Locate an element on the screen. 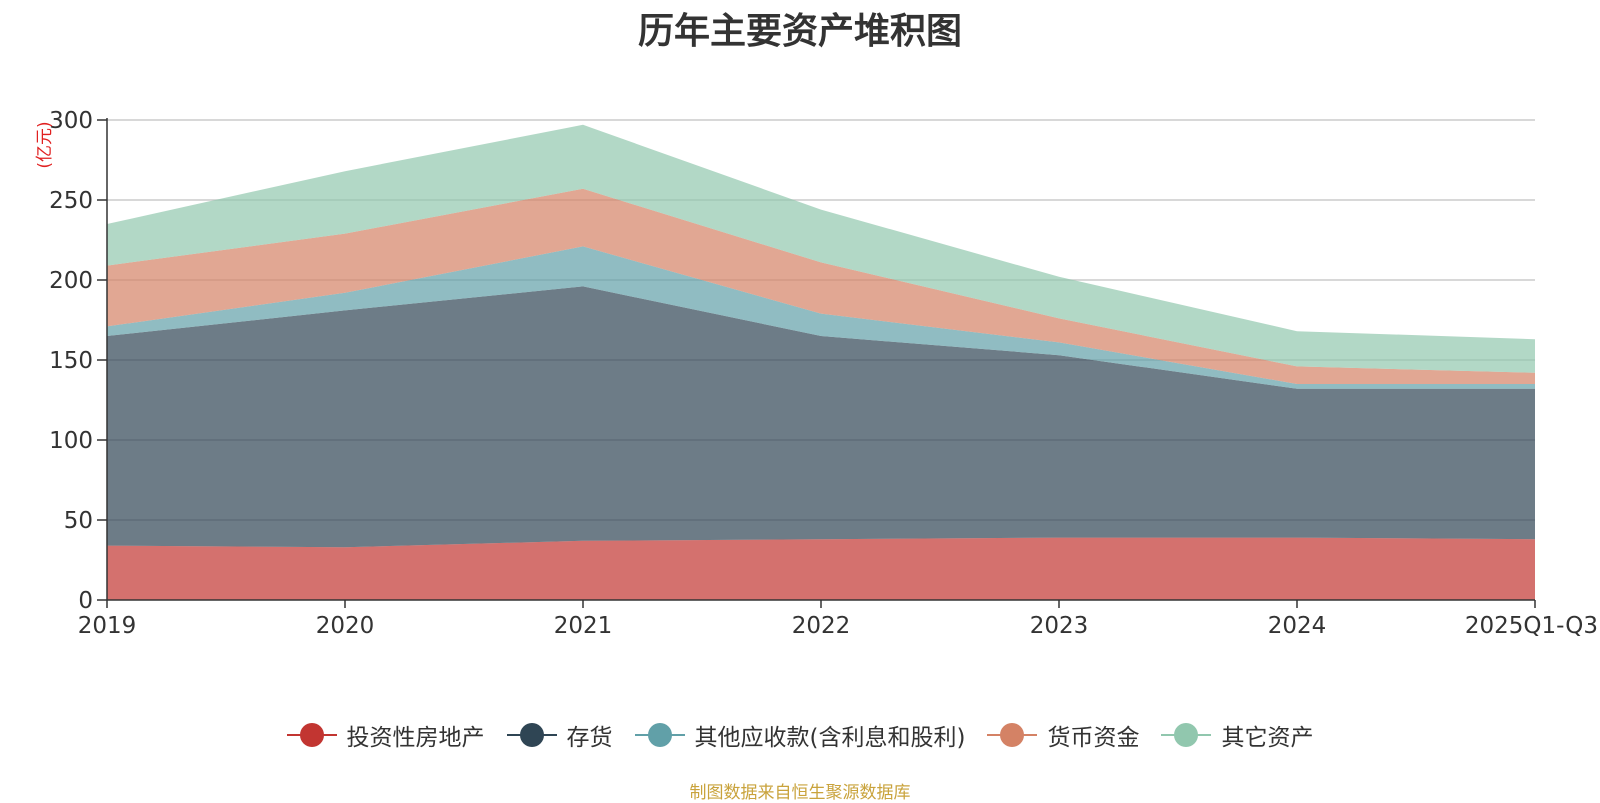 This screenshot has height=803, width=1600. legend-label: 货币资金 is located at coordinates (1093, 738).